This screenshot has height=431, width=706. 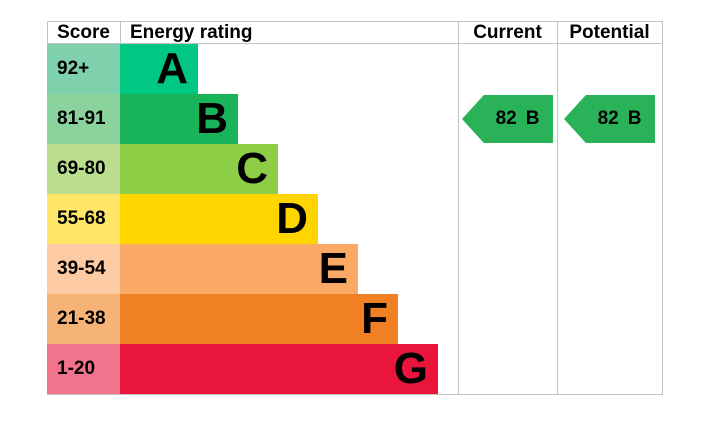 What do you see at coordinates (239, 269) in the screenshot?
I see `band-bar-e: E` at bounding box center [239, 269].